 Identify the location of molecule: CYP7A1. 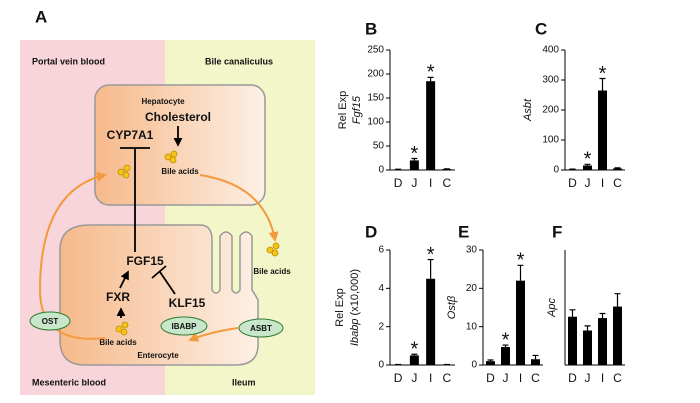
(130, 135).